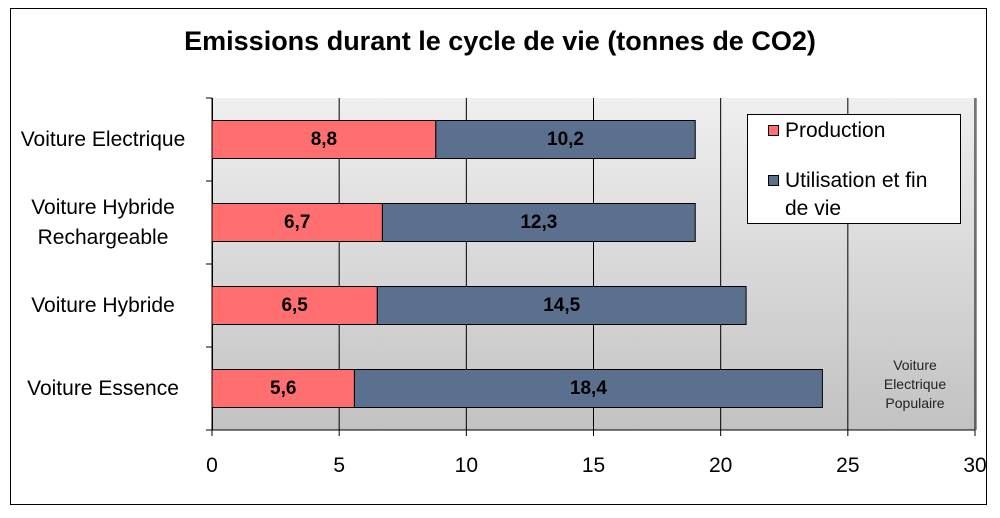  I want to click on category-label-line: Voiture Electrique, so click(103, 139).